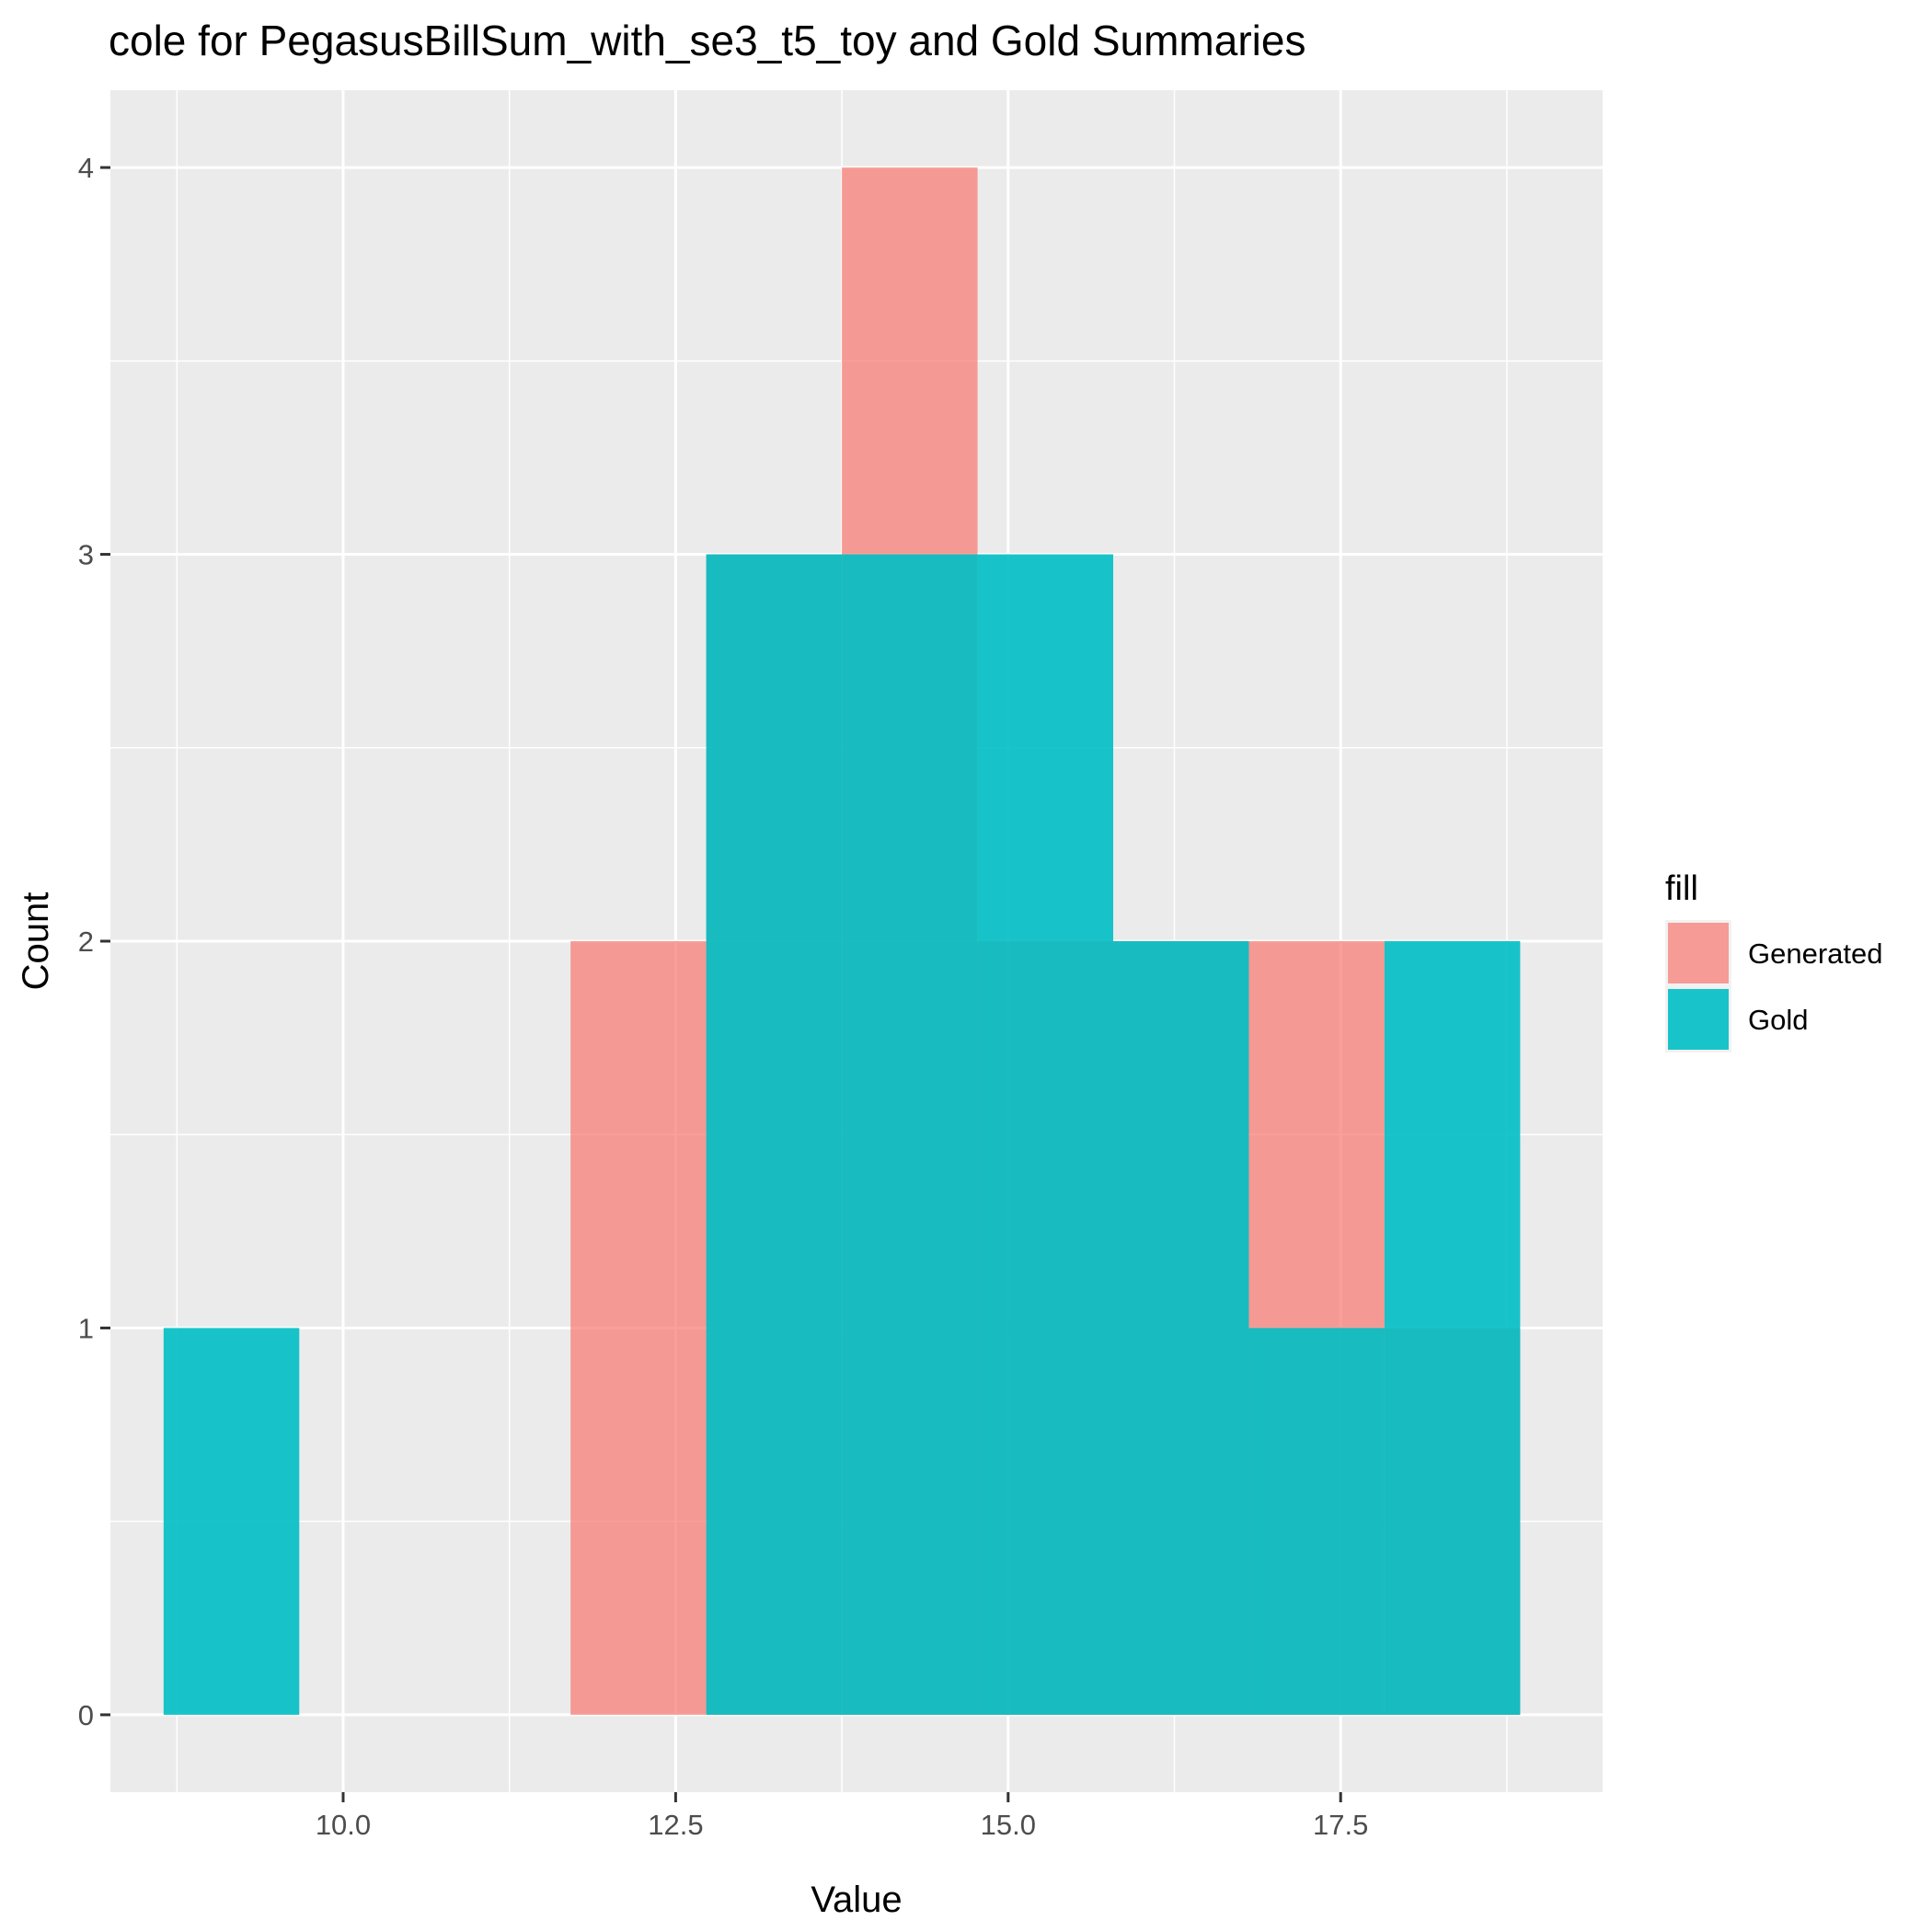 This screenshot has width=1932, height=1932. What do you see at coordinates (1778, 1020) in the screenshot?
I see `legend-label-gold: Gold` at bounding box center [1778, 1020].